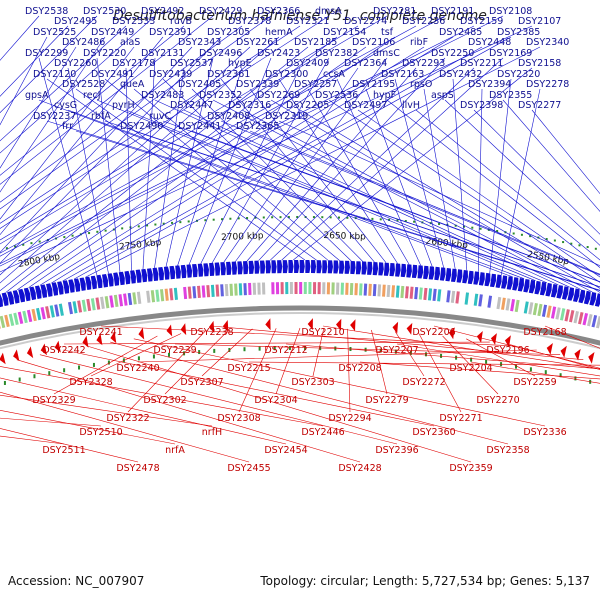 Image resolution: width=600 pixels, height=600 pixels. Describe the element at coordinates (228, 74) in the screenshot. I see `forward-gene-label: DSY2361` at that location.